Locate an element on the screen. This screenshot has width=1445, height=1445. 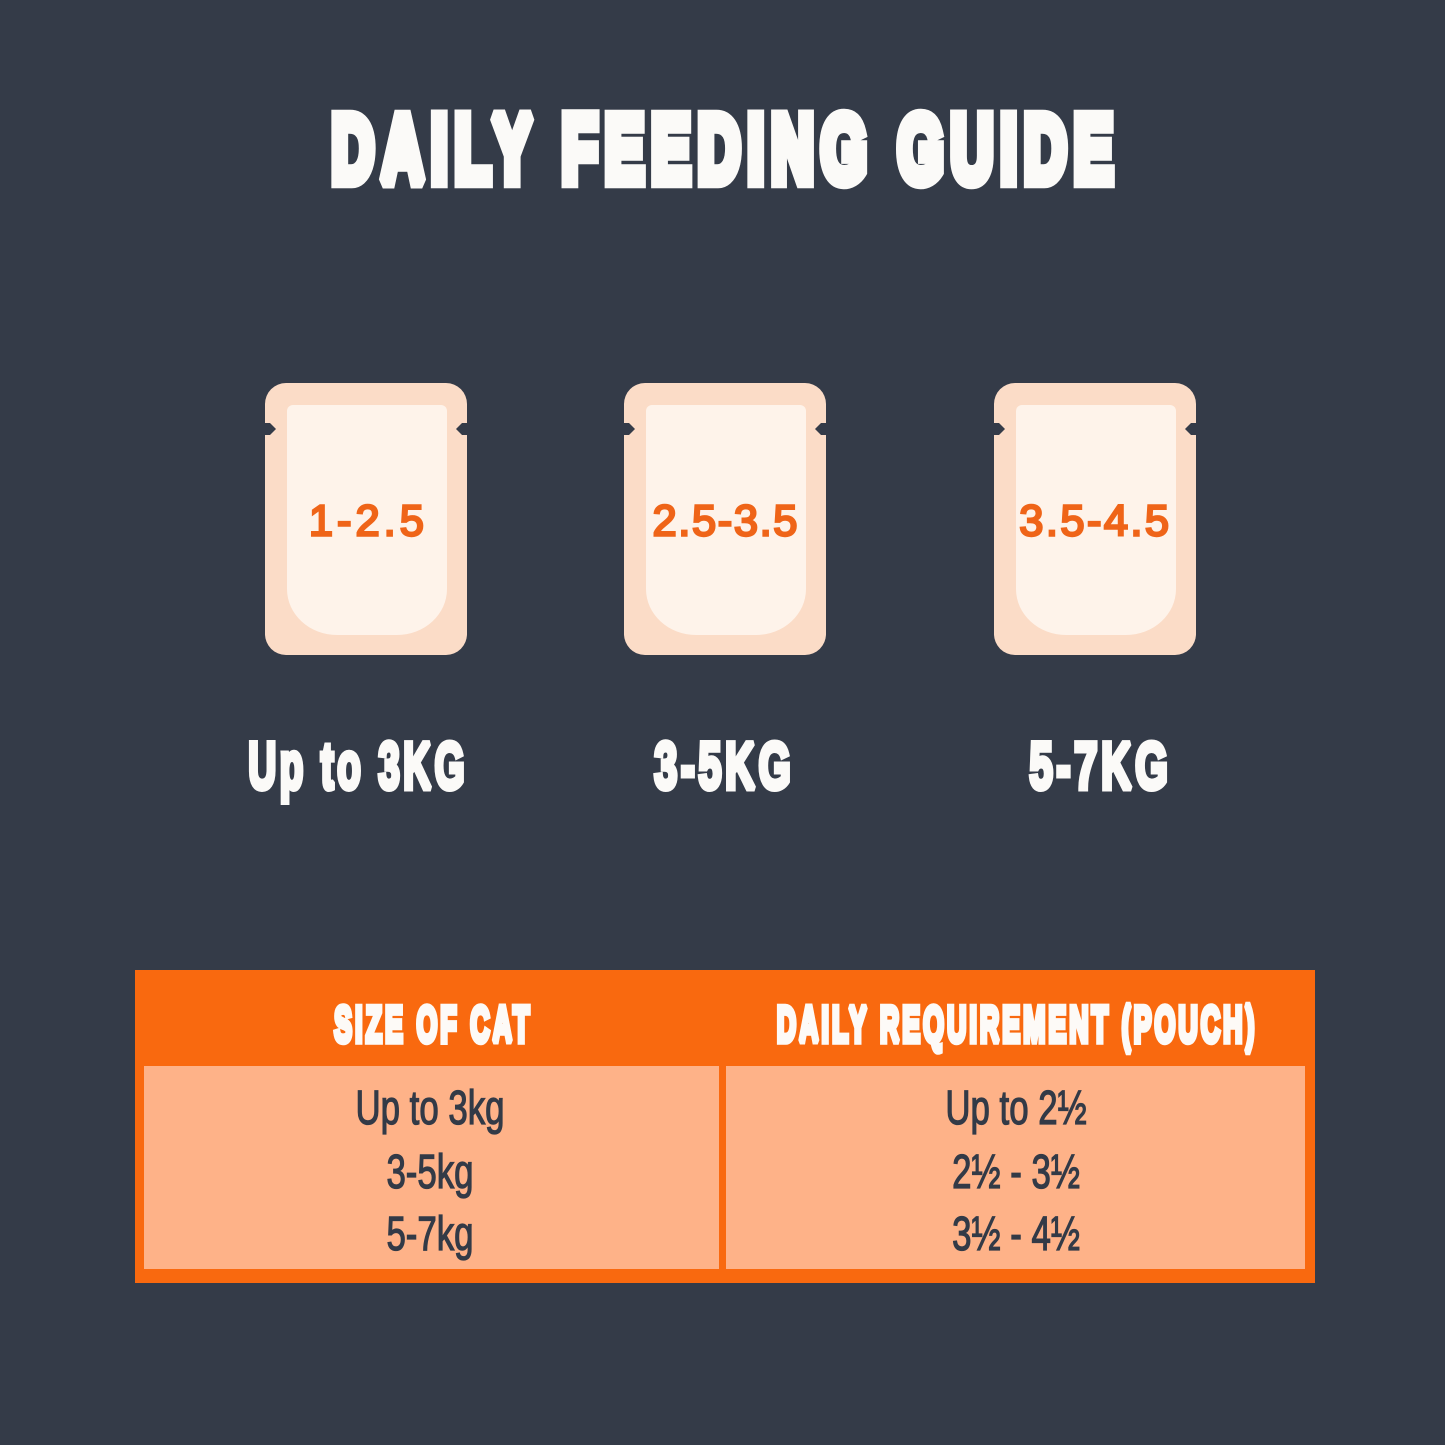
svg-text: 5-7KG is located at coordinates (1100, 766).